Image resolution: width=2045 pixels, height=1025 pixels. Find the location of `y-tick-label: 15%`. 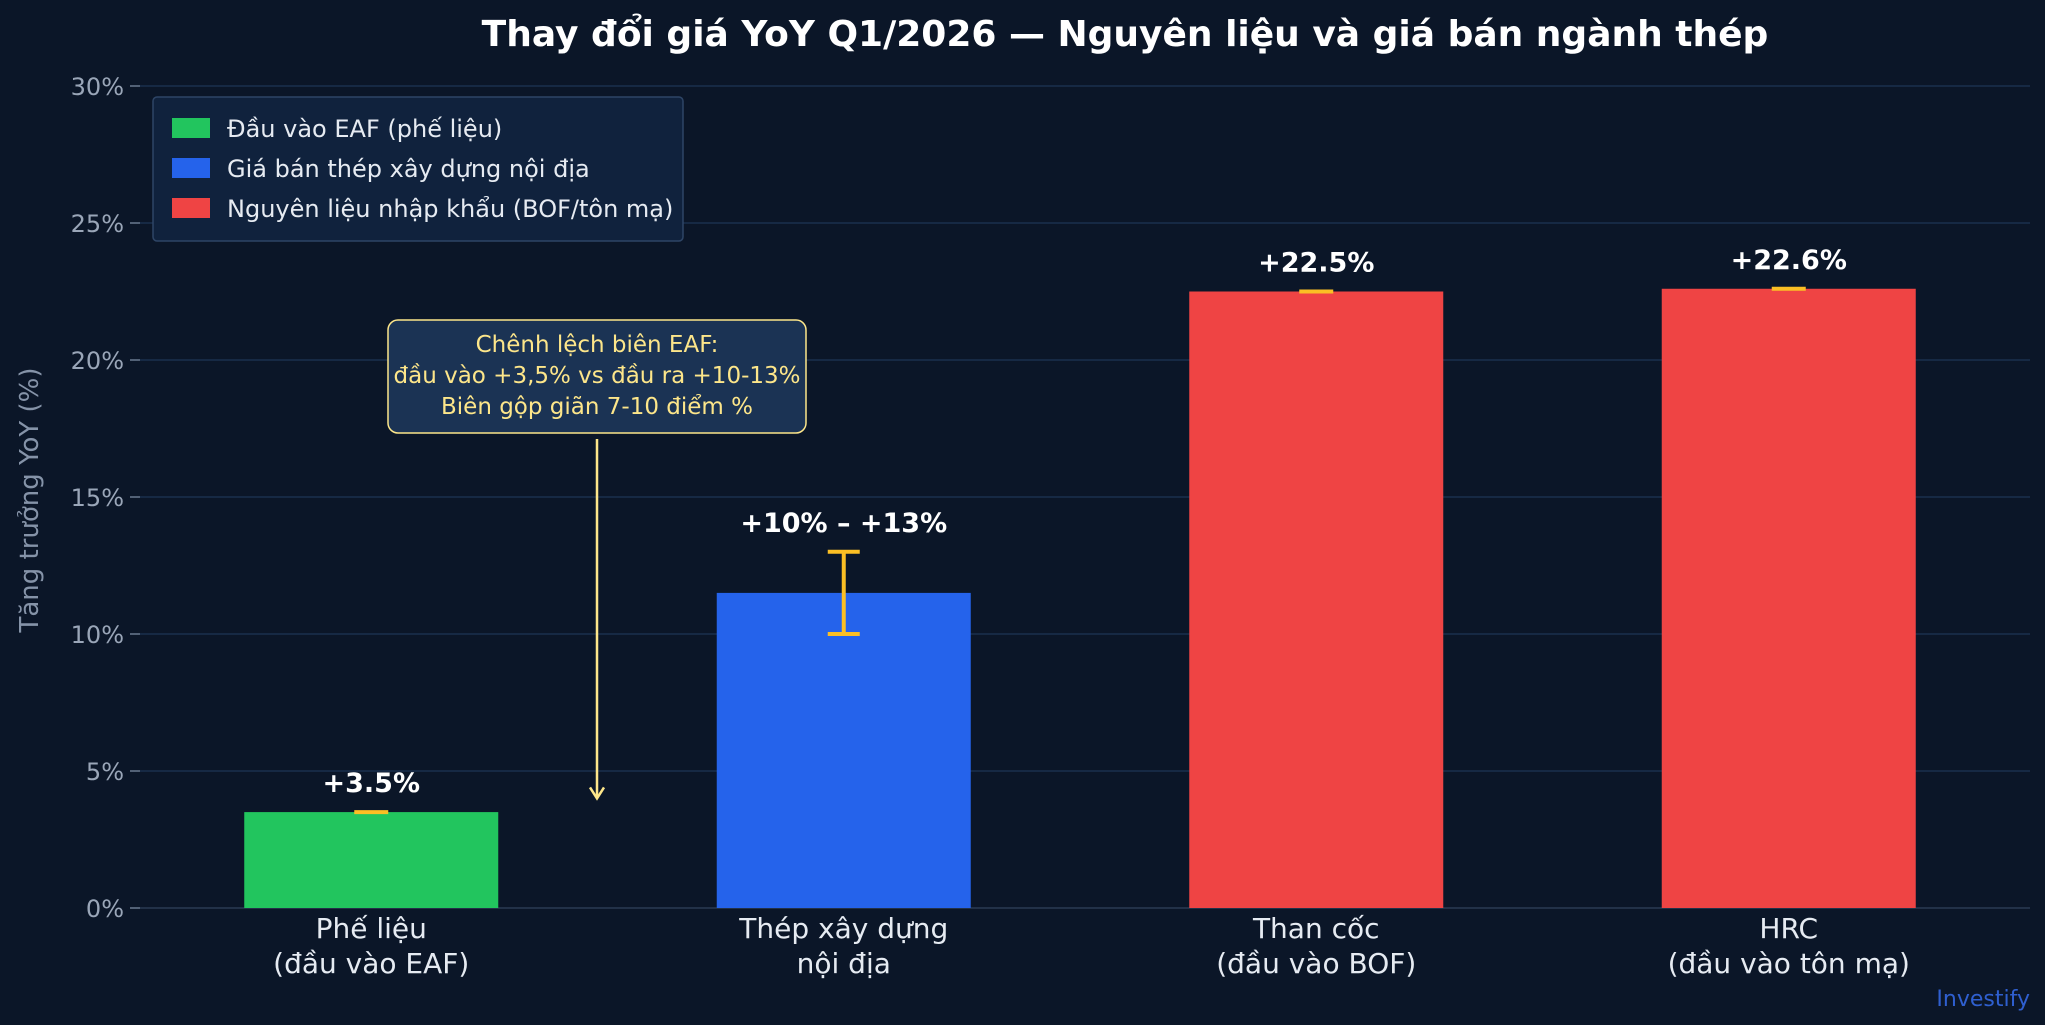

y-tick-label: 15% is located at coordinates (97, 498).